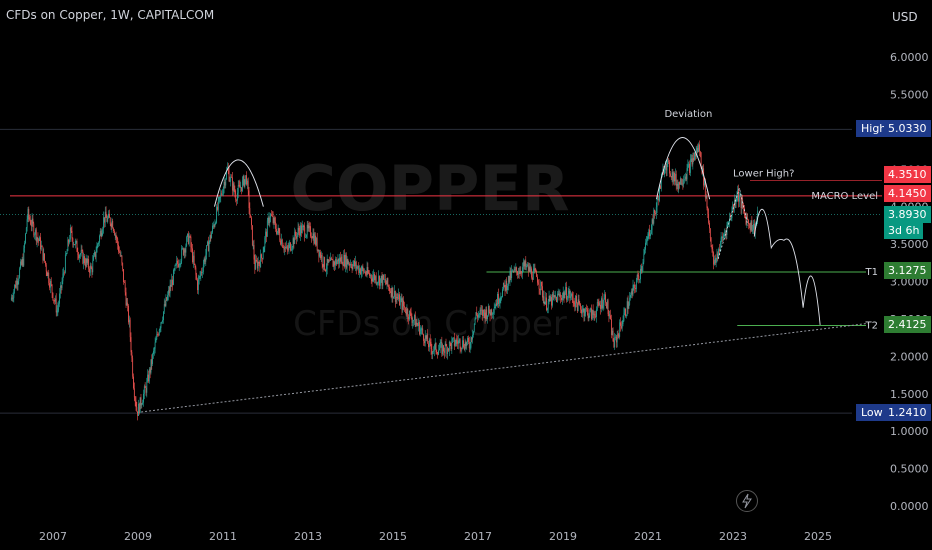 The width and height of the screenshot is (932, 550). What do you see at coordinates (747, 501) in the screenshot?
I see `lightning-icon` at bounding box center [747, 501].